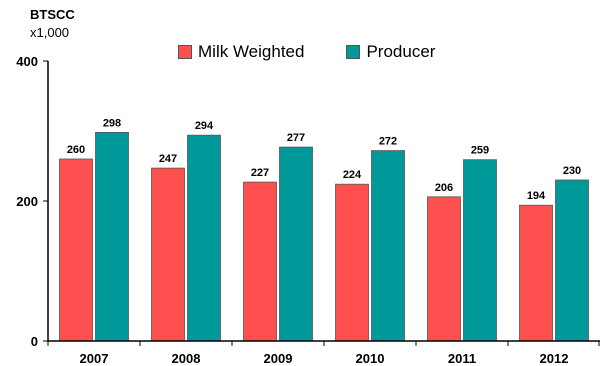 The height and width of the screenshot is (366, 600). What do you see at coordinates (353, 52) in the screenshot?
I see `legend-swatch-producer` at bounding box center [353, 52].